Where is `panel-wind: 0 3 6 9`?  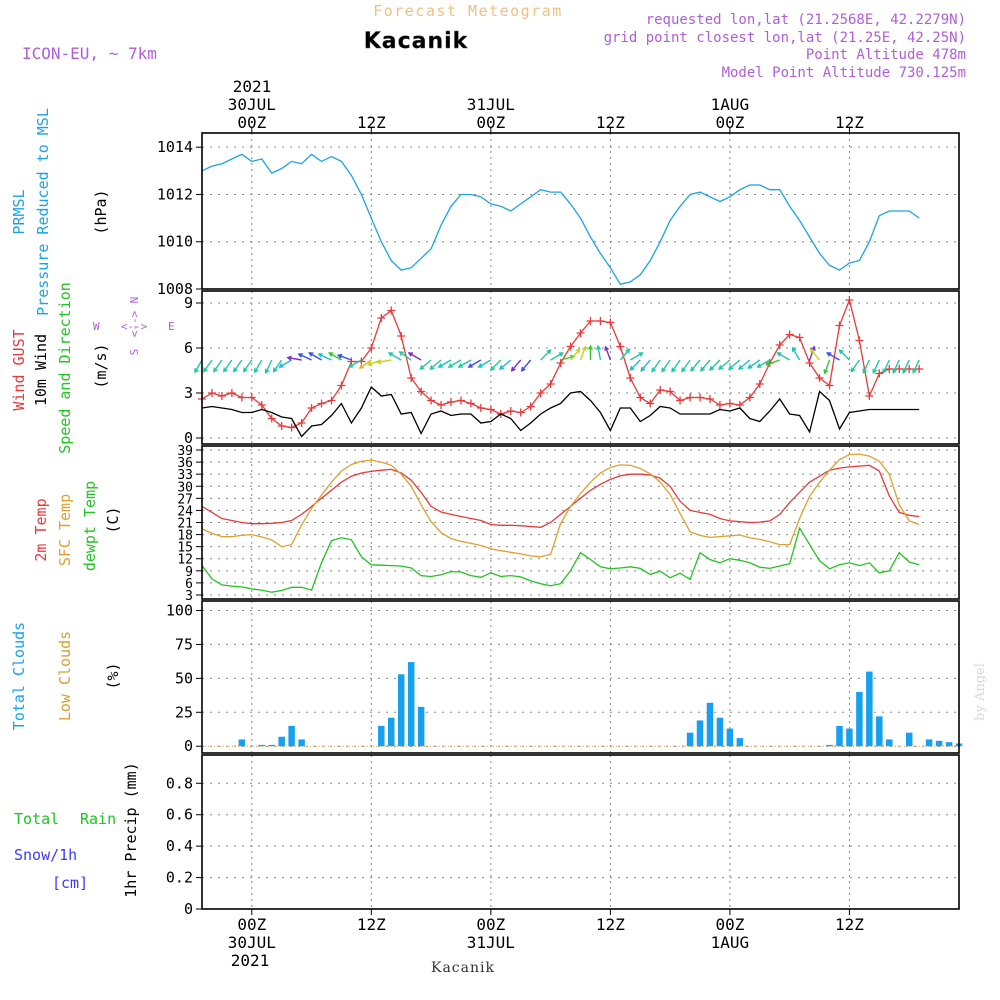
panel-wind: 0 3 6 9 is located at coordinates (572, 368).